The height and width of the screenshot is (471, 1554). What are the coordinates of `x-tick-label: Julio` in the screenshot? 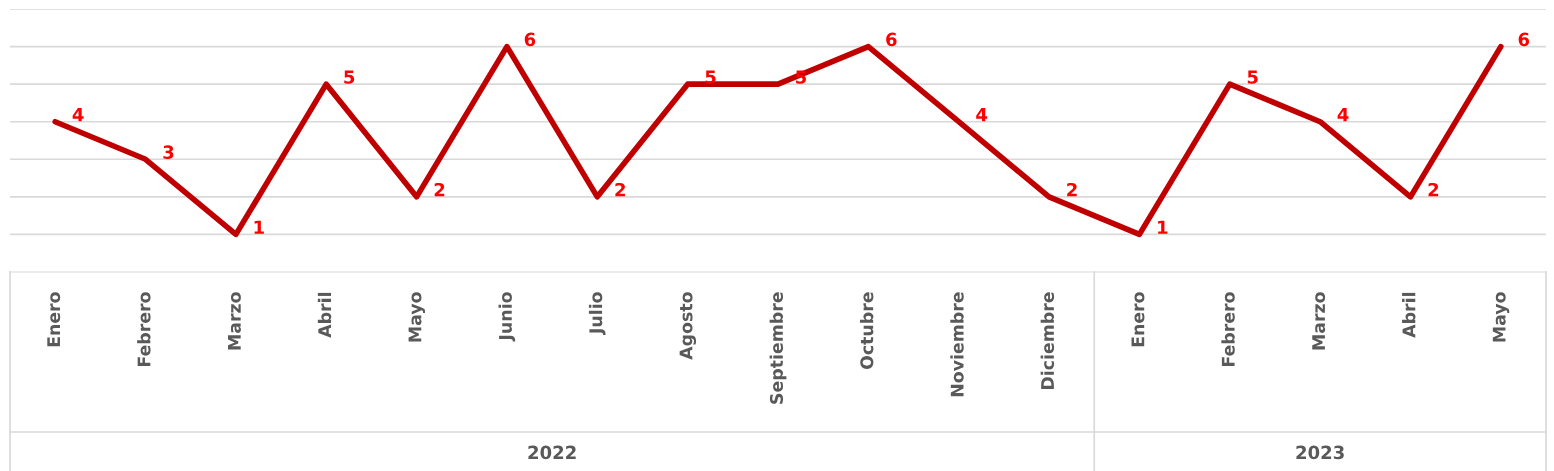 It's located at (597, 314).